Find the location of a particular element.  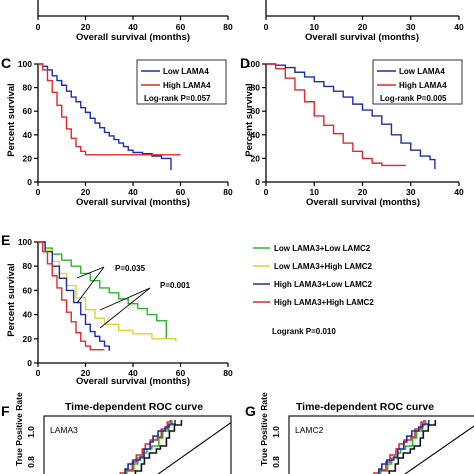

panel-c-x-axis-title: Overall survival (months) is located at coordinates (133, 202).